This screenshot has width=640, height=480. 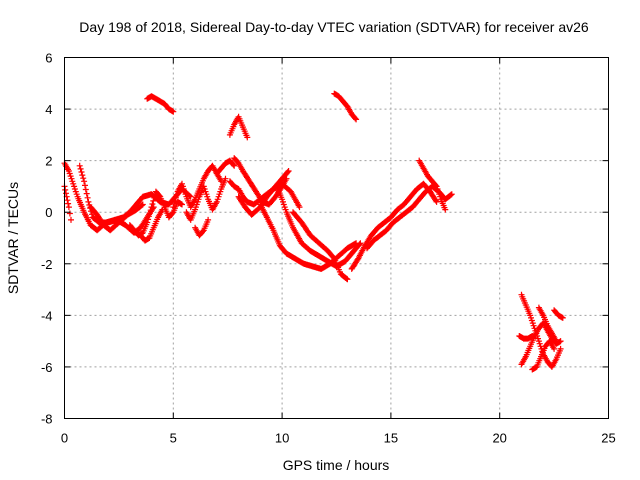 I want to click on series-track-o, so click(x=269, y=199).